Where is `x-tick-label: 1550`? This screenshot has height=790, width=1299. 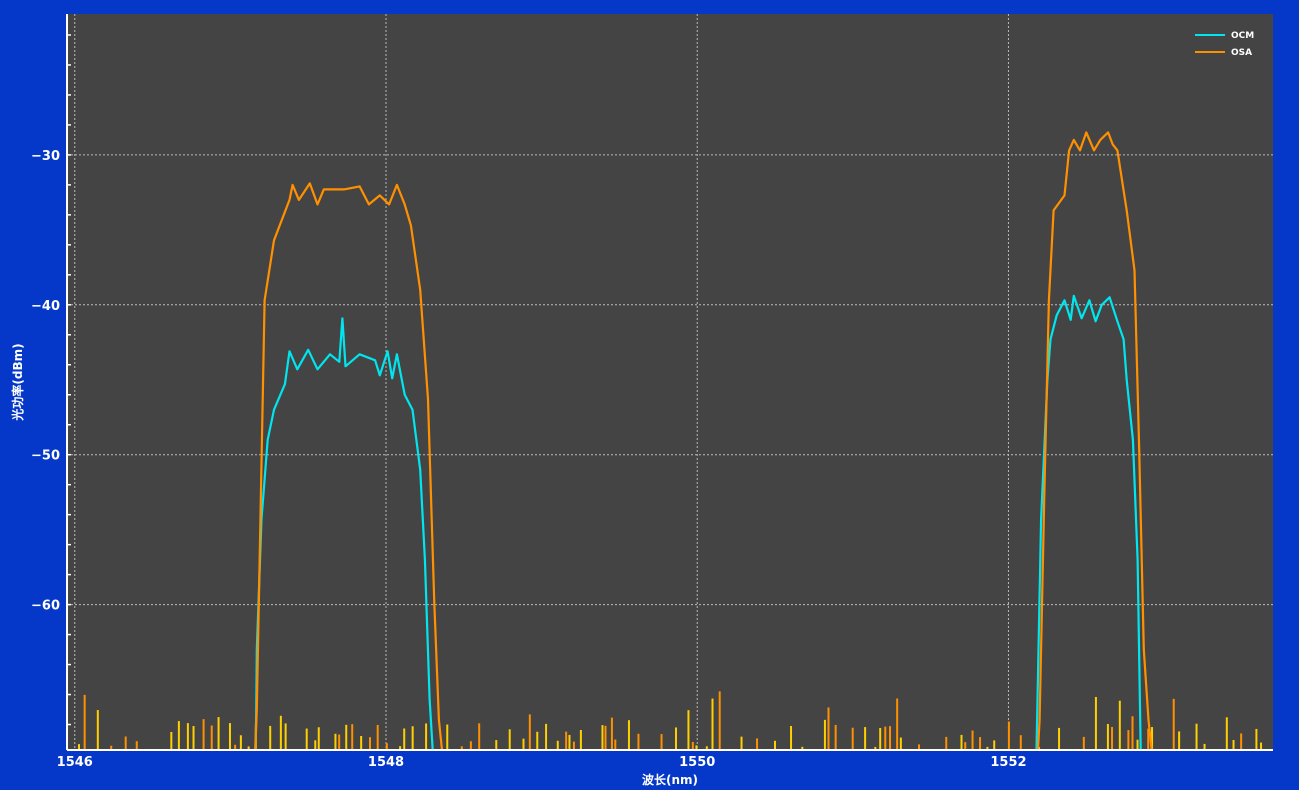
x-tick-label: 1550 is located at coordinates (697, 762).